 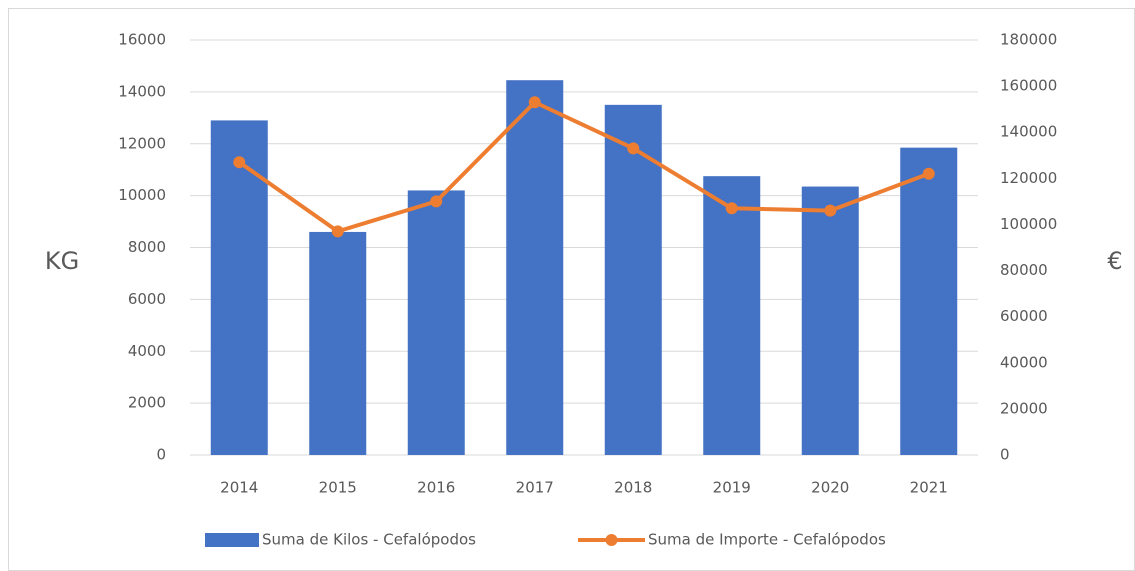 What do you see at coordinates (147, 299) in the screenshot?
I see `y-tick-label: 6000` at bounding box center [147, 299].